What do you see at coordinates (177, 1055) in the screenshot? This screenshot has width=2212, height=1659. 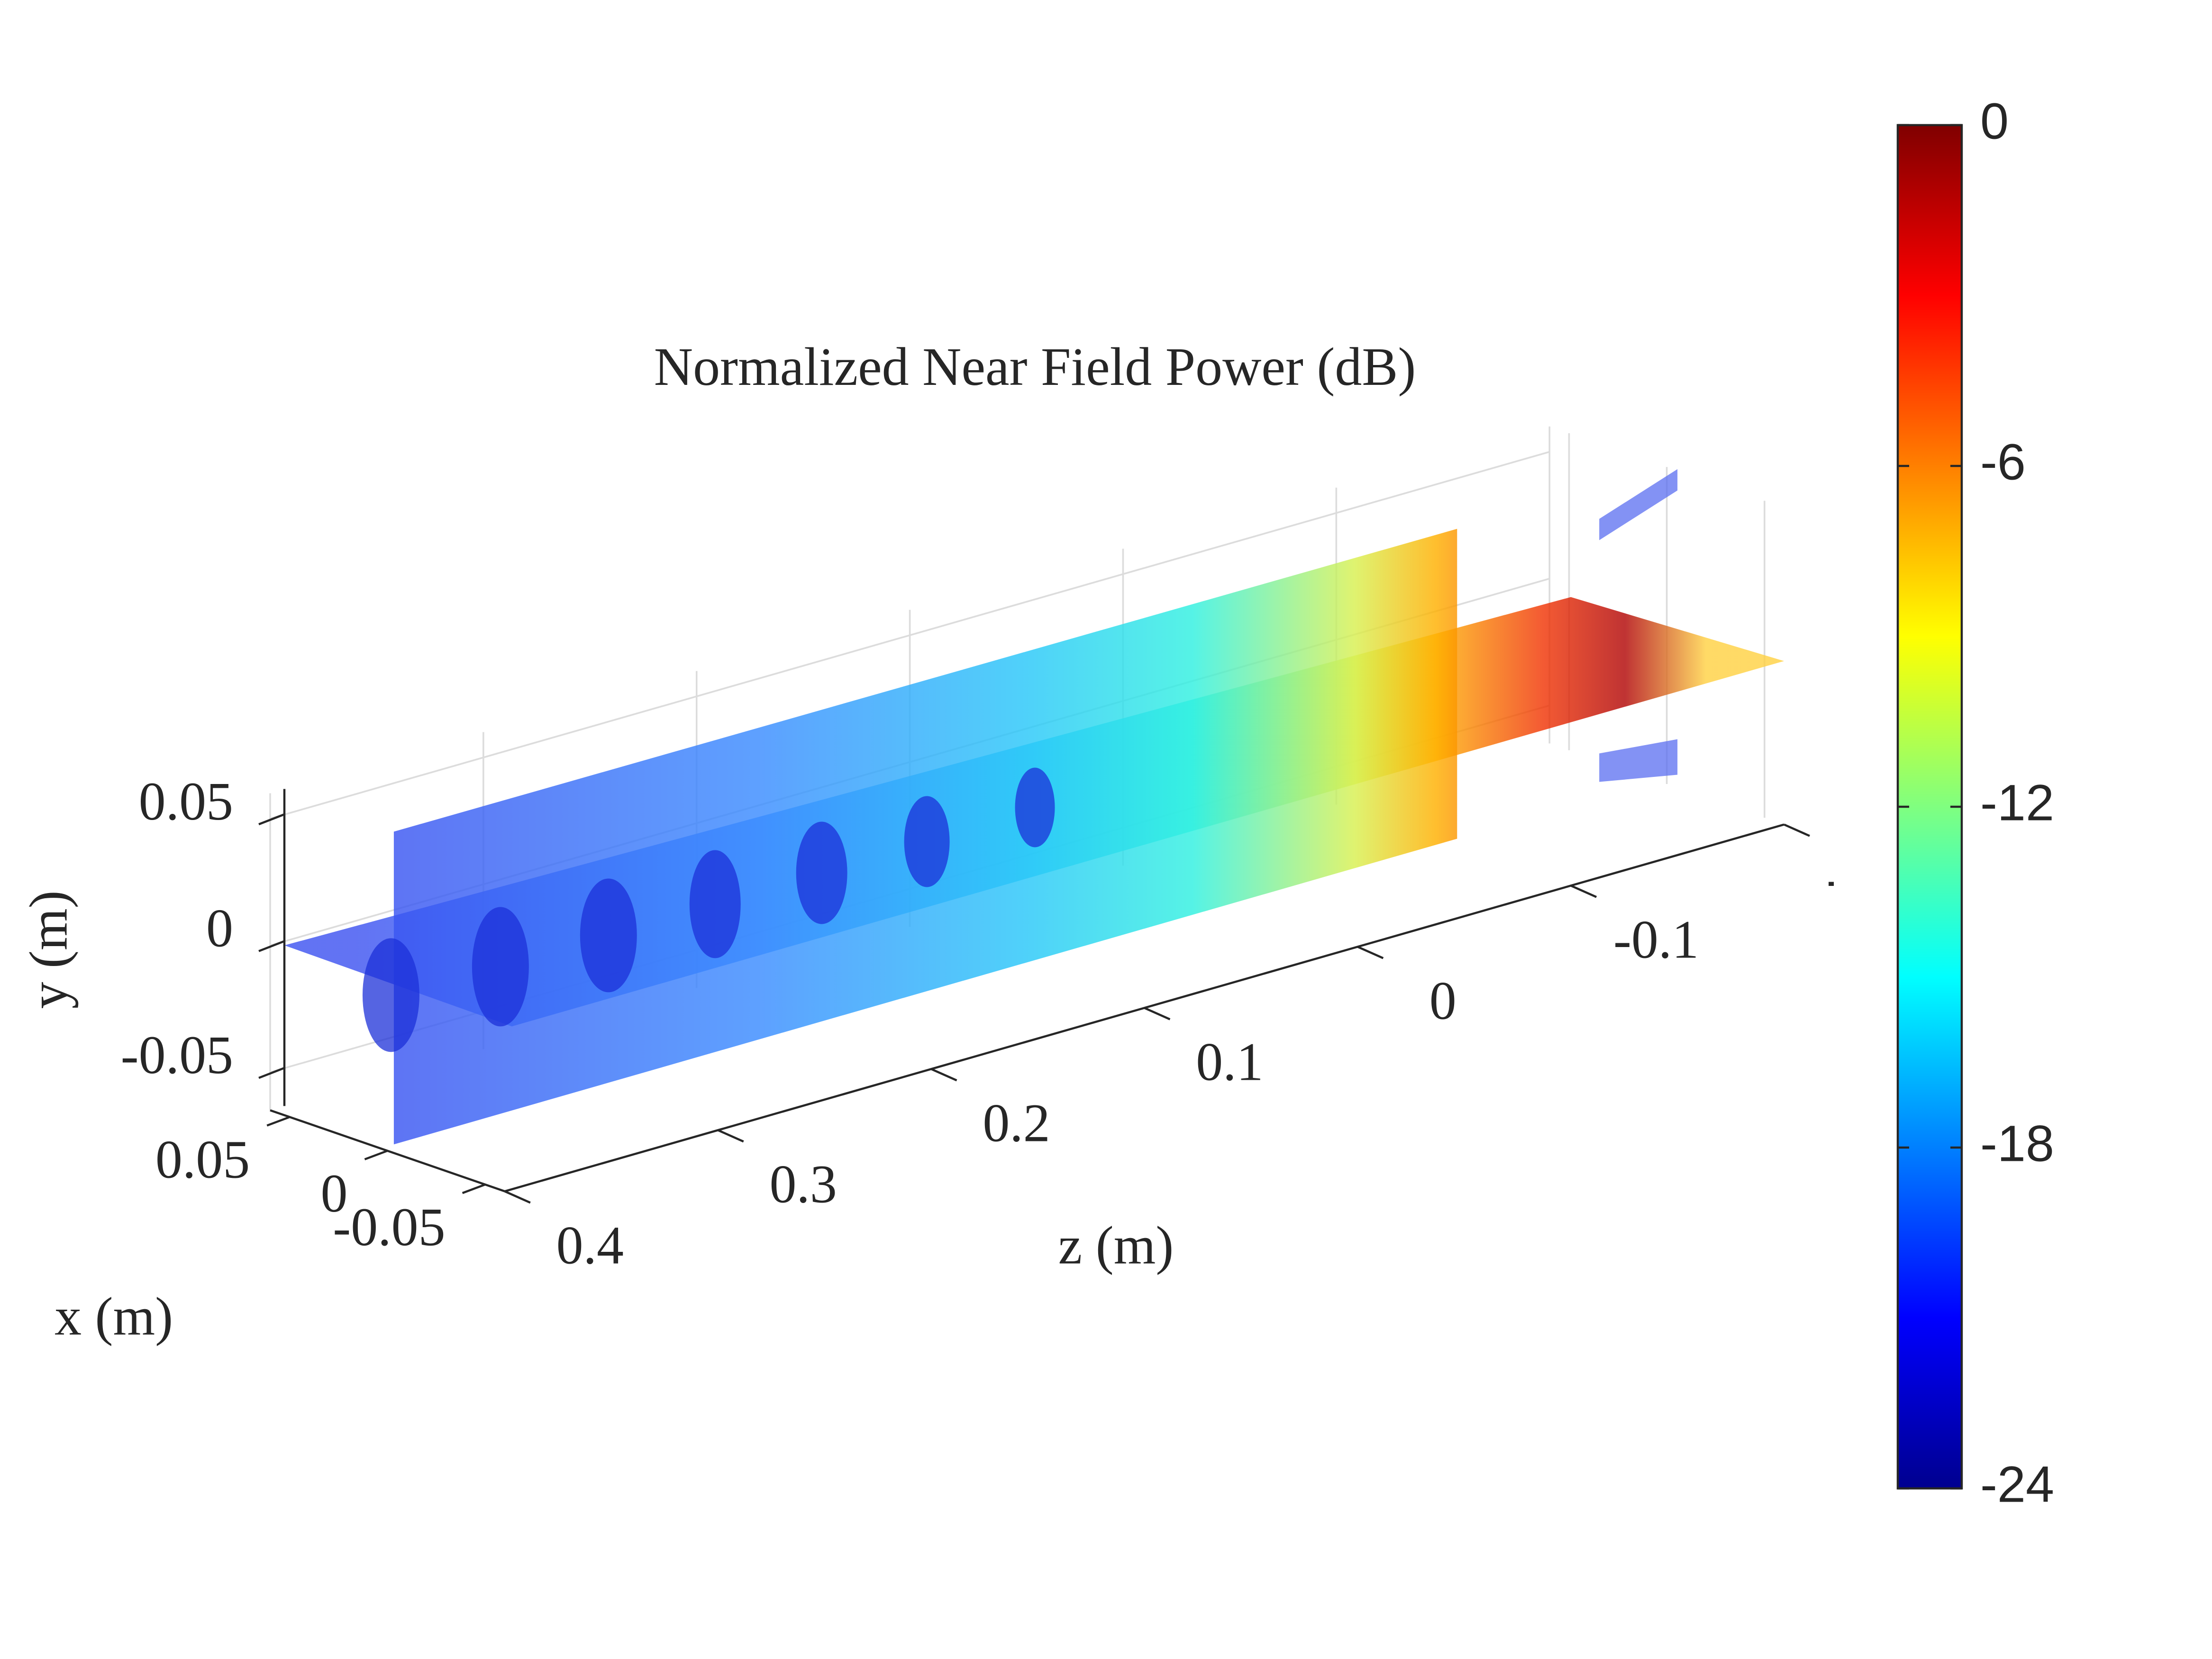 I see `y-tick-label: -0.05` at bounding box center [177, 1055].